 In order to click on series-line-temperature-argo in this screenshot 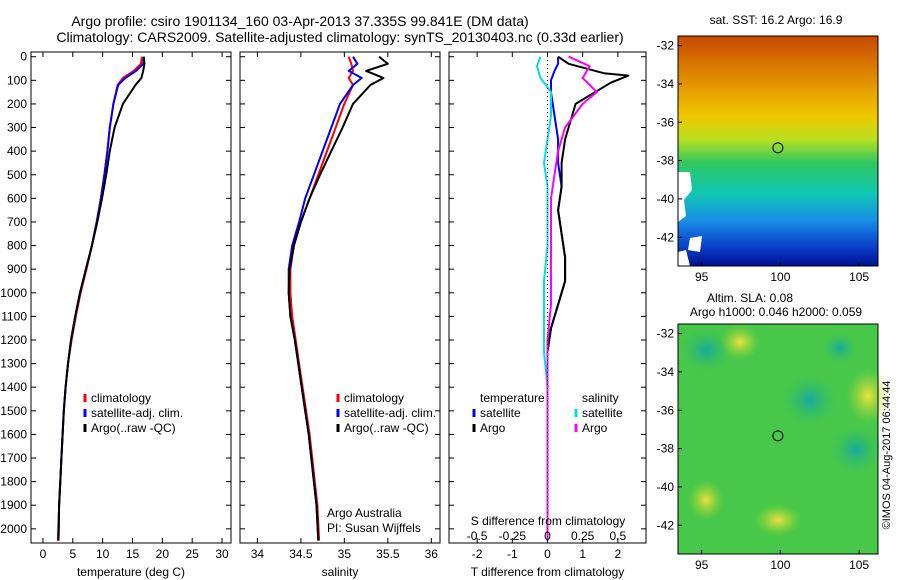, I will do `click(588, 298)`.